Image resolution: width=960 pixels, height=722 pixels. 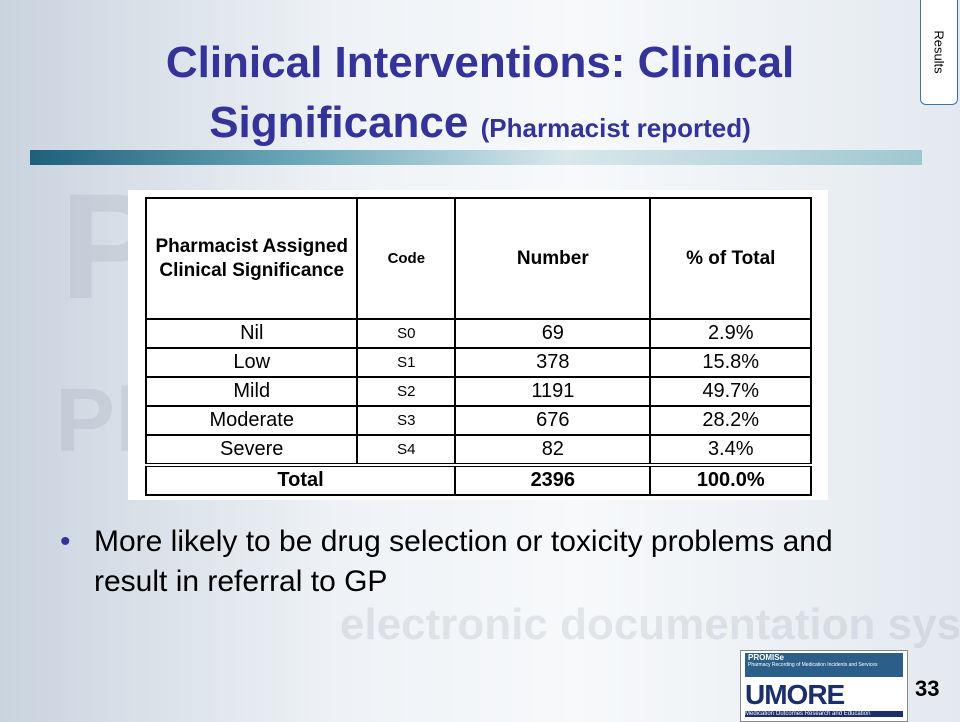 What do you see at coordinates (927, 688) in the screenshot?
I see `page-number: 33` at bounding box center [927, 688].